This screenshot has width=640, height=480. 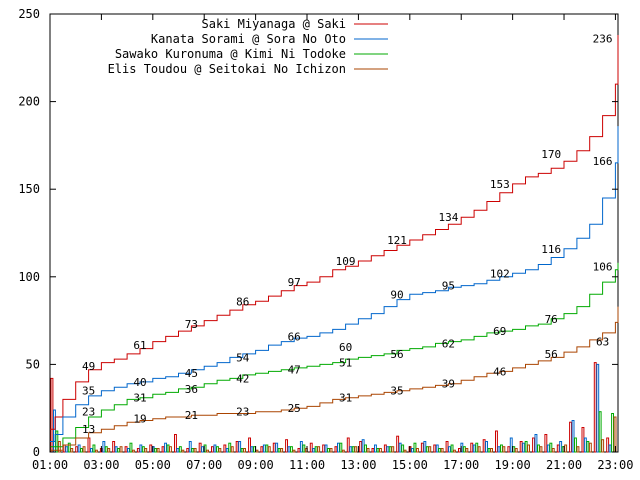 What do you see at coordinates (242, 301) in the screenshot?
I see `data-label: 86` at bounding box center [242, 301].